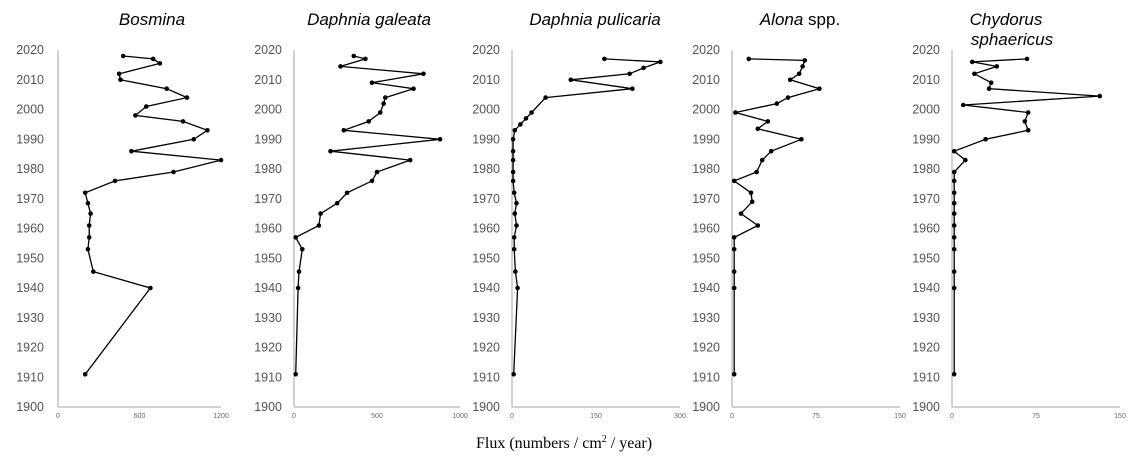 The height and width of the screenshot is (458, 1132). I want to click on panel-title-italic: Alona, so click(781, 19).